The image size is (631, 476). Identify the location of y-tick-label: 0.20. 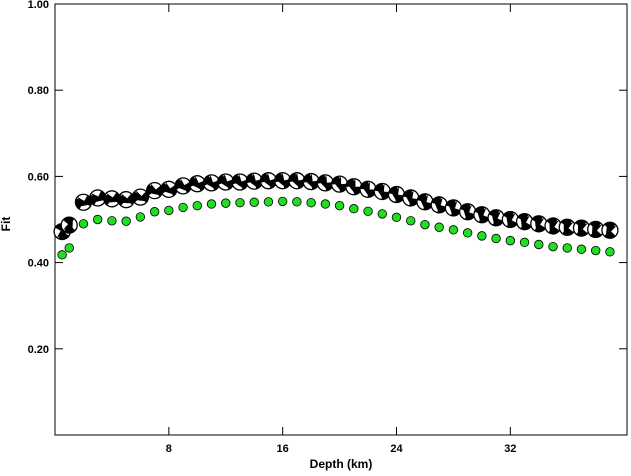
(38, 350).